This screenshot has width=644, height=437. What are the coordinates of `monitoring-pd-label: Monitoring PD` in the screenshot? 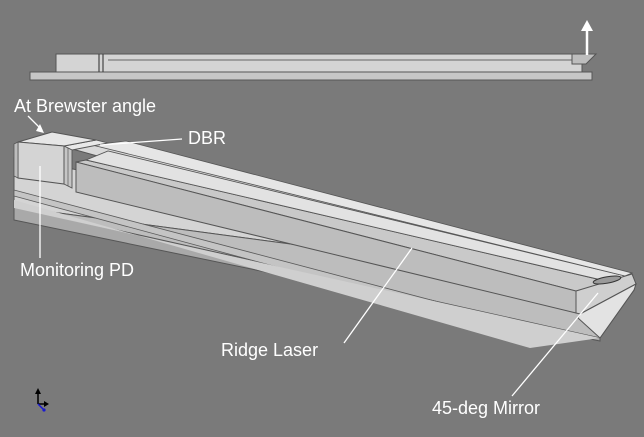 It's located at (77, 270).